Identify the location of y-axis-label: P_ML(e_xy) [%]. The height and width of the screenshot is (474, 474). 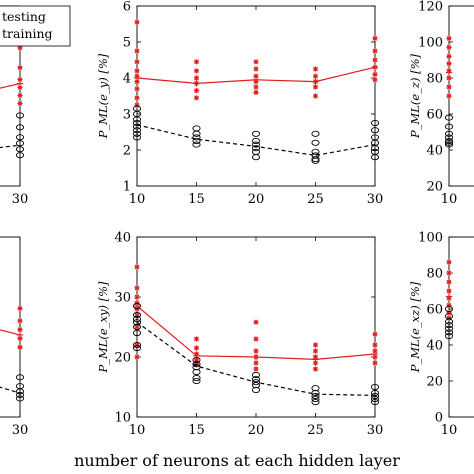
(103, 327).